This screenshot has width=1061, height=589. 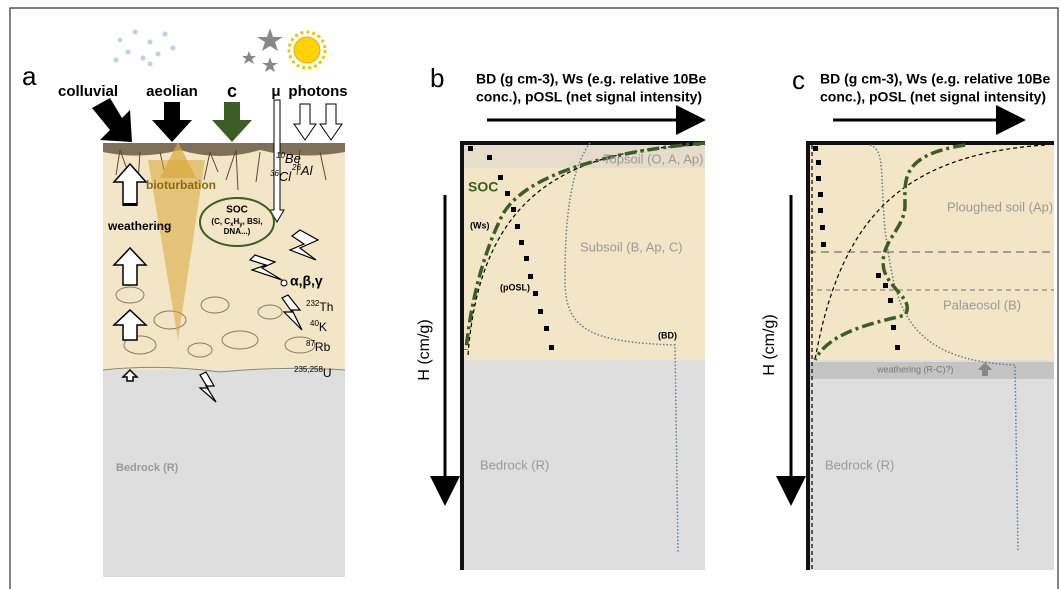 What do you see at coordinates (308, 369) in the screenshot?
I see `isotope-mass: 235,258` at bounding box center [308, 369].